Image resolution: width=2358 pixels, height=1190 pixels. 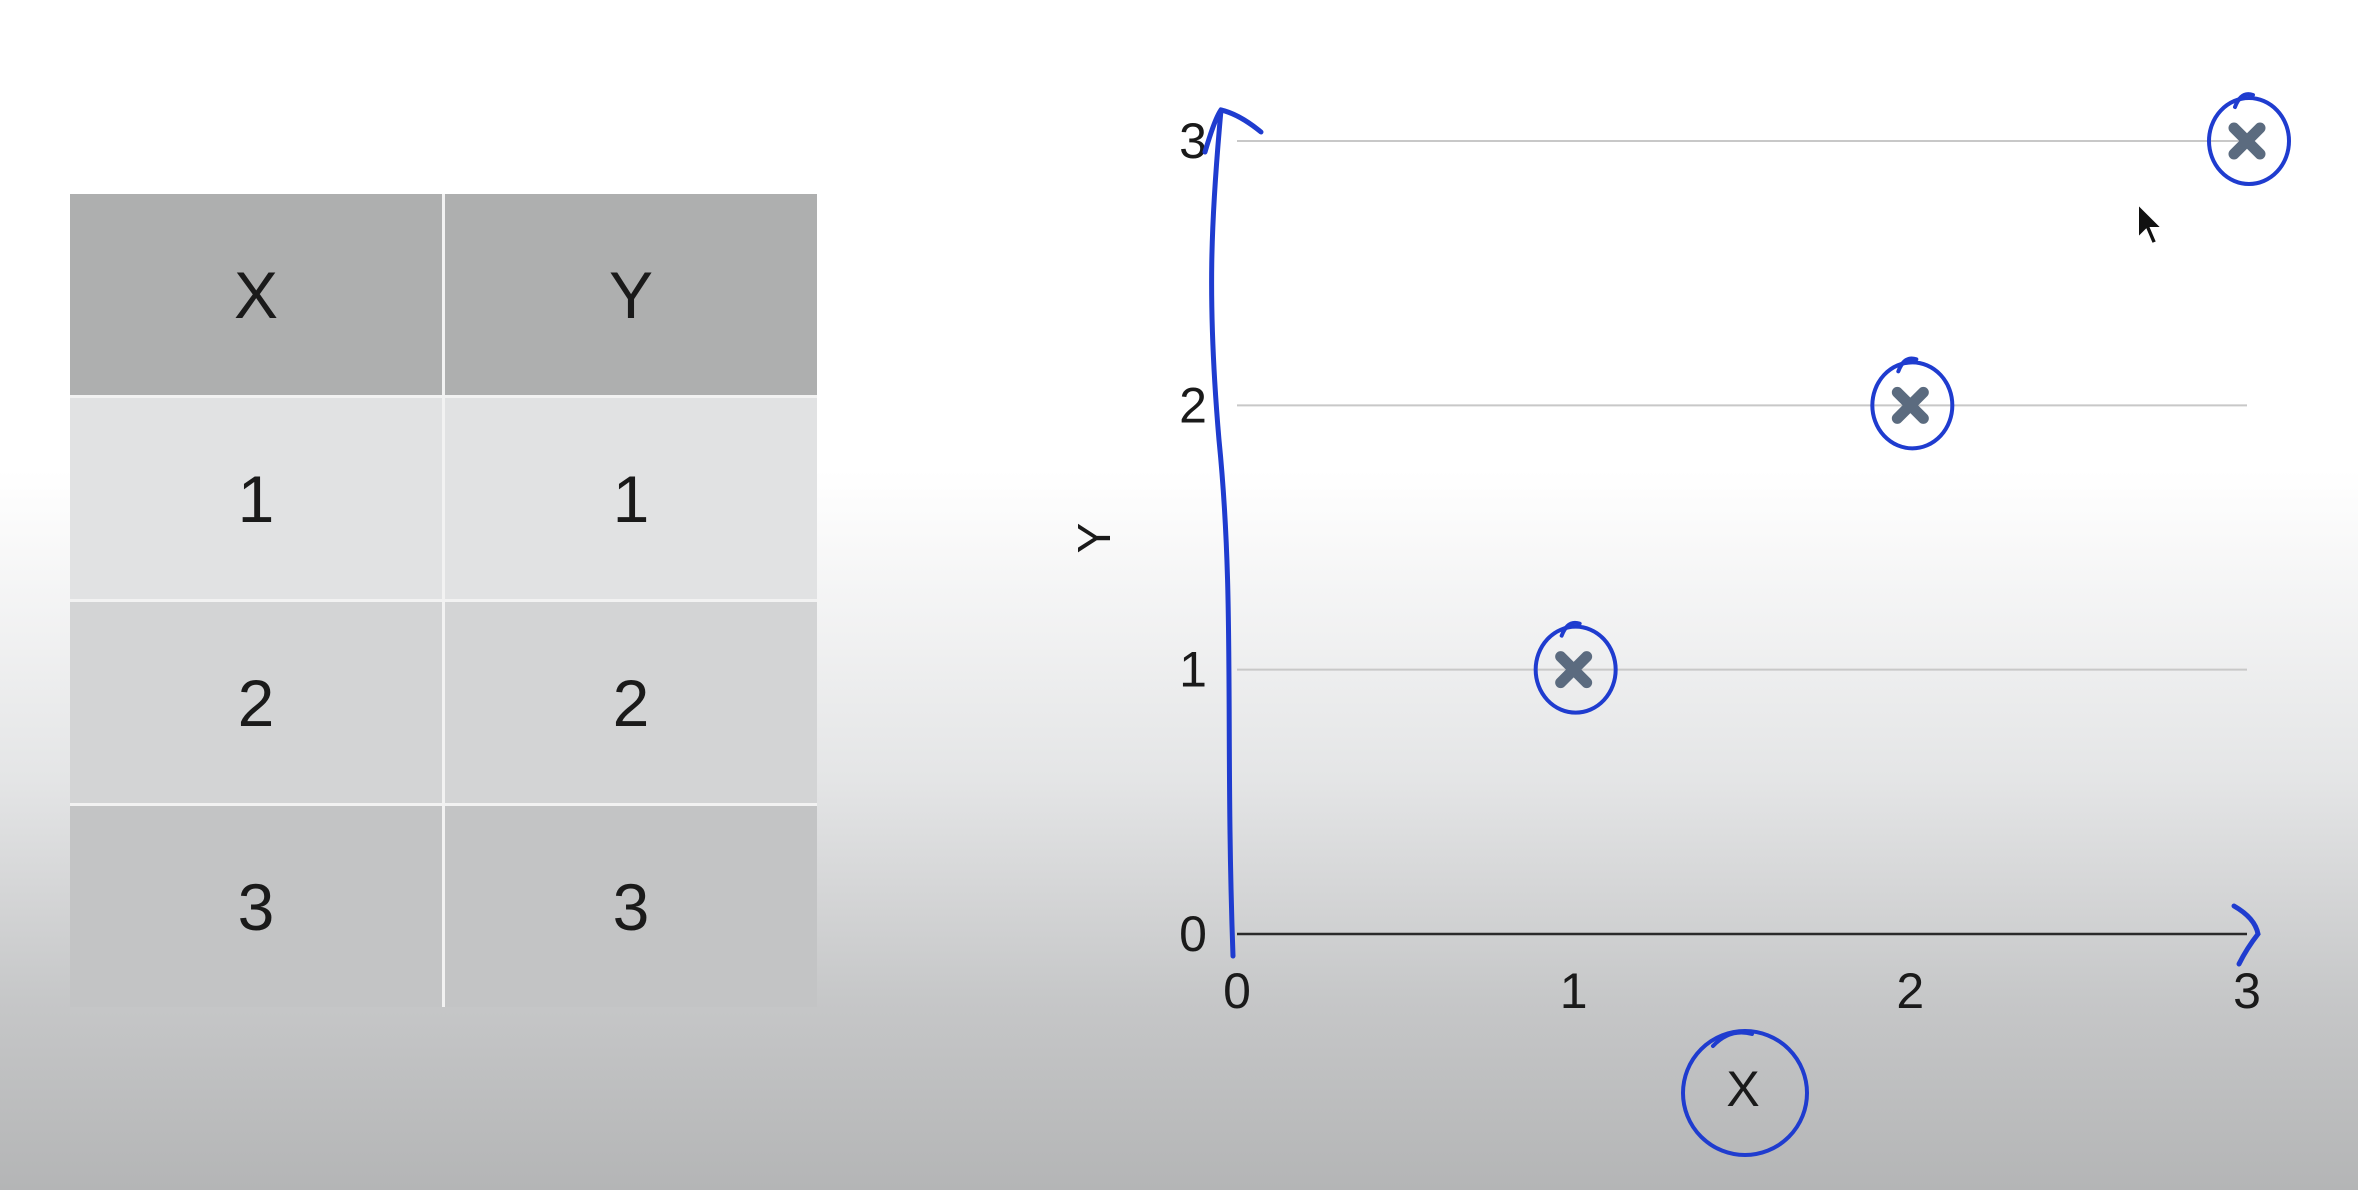 I want to click on header-x: X, so click(x=257, y=296).